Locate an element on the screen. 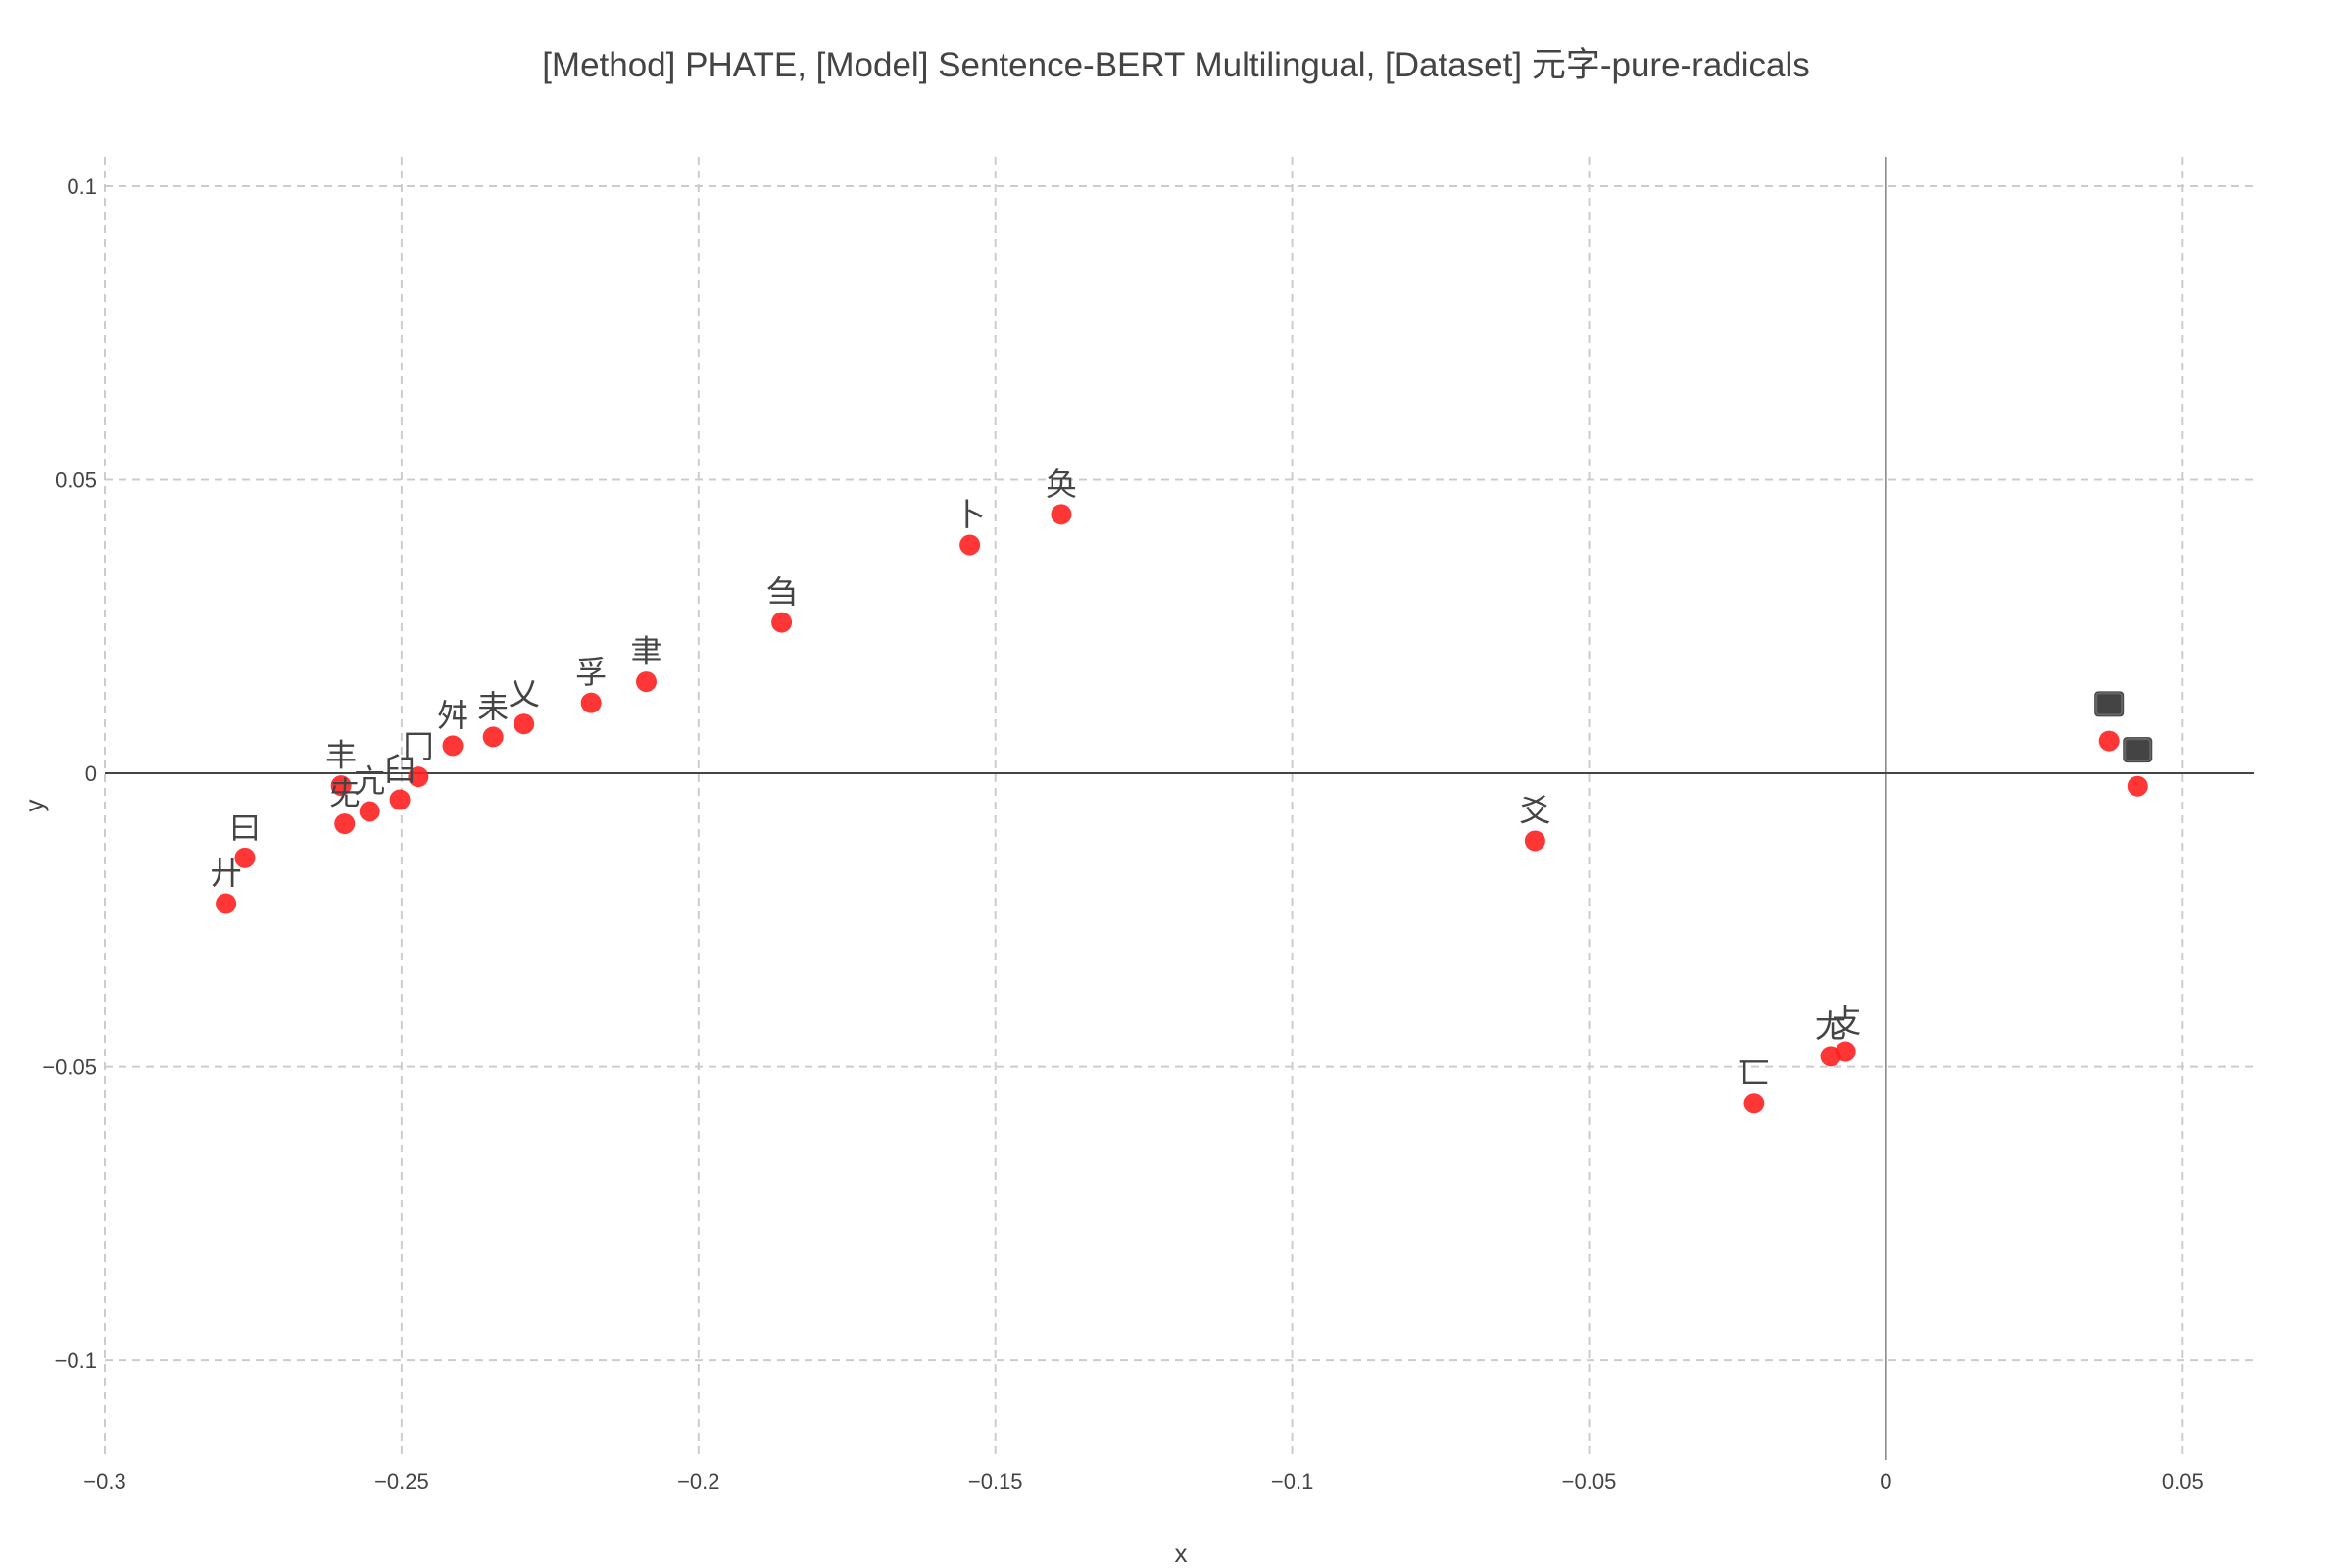  point-label: 刍 is located at coordinates (782, 592).